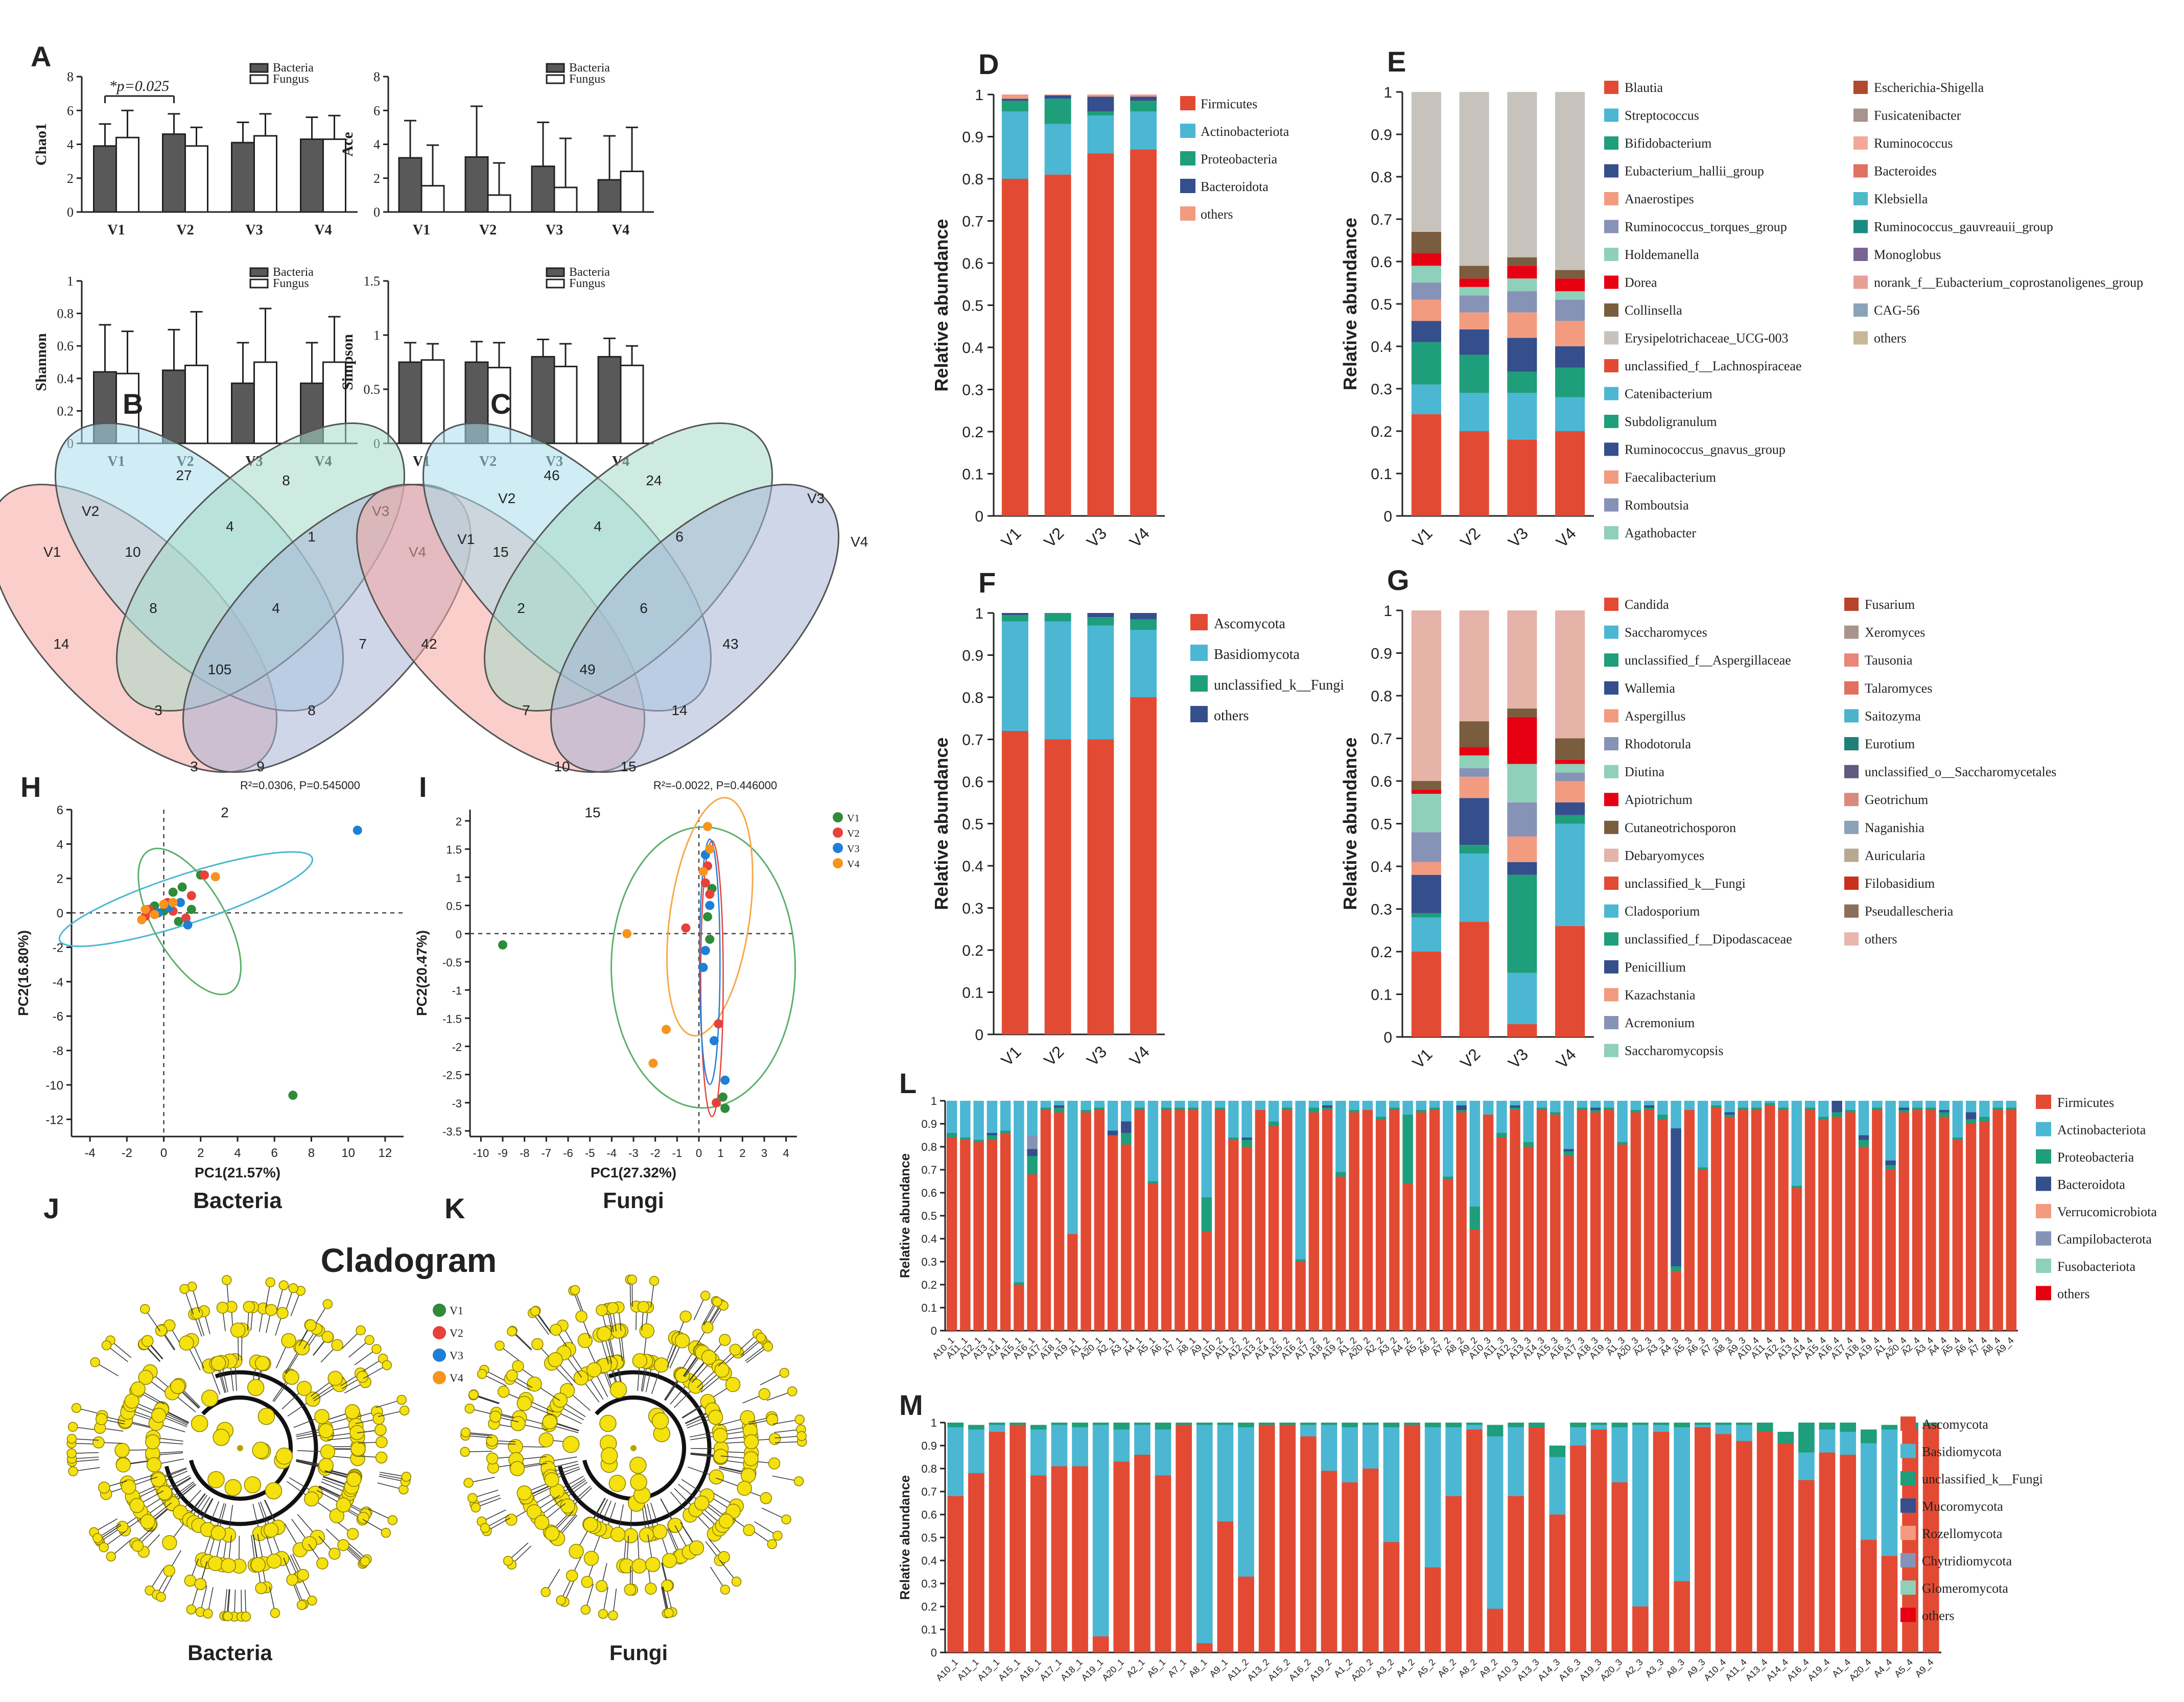 The height and width of the screenshot is (1702, 2184). What do you see at coordinates (454, 850) in the screenshot?
I see `y-tick-label: 1.5` at bounding box center [454, 850].